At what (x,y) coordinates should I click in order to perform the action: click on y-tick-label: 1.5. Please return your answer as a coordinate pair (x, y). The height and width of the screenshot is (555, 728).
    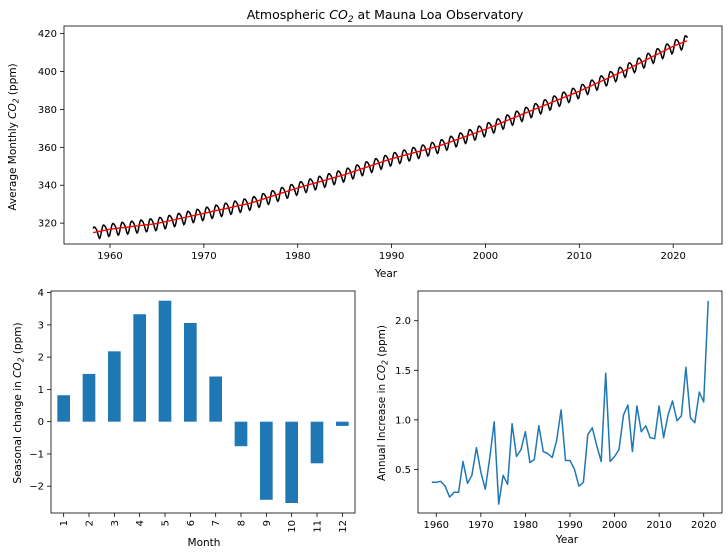
    Looking at the image, I should click on (403, 371).